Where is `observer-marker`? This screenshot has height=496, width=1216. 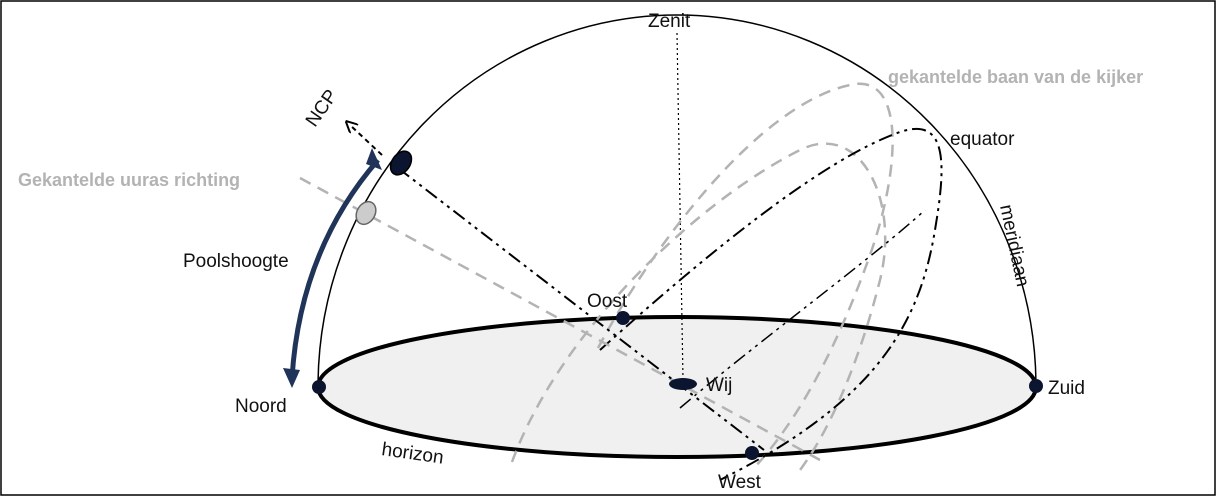 observer-marker is located at coordinates (683, 384).